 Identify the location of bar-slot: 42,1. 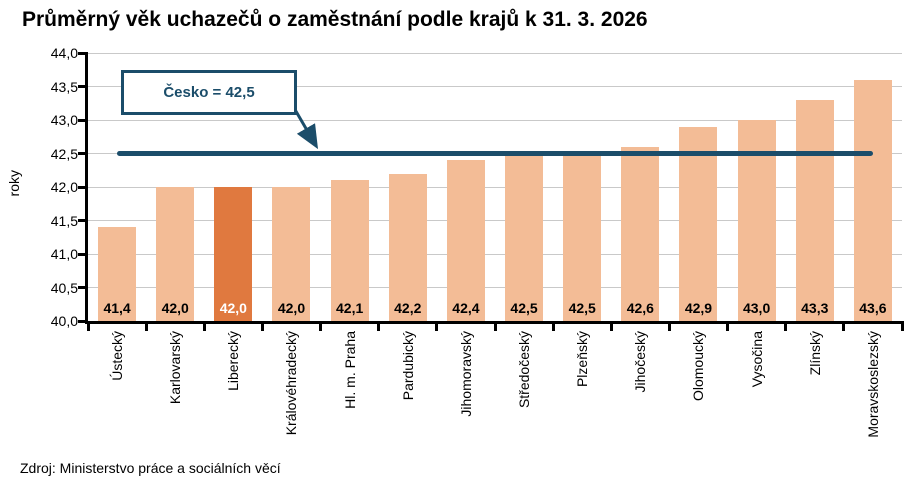
(350, 187).